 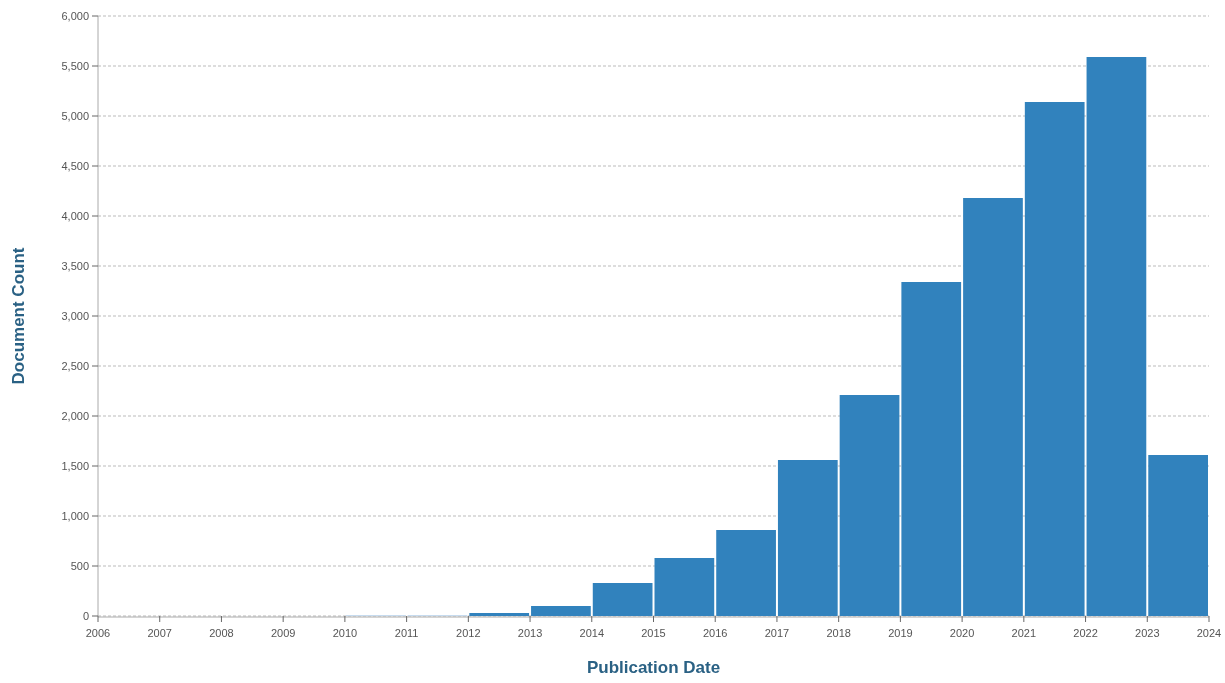 What do you see at coordinates (75, 165) in the screenshot?
I see `y-tick-label: 4,500` at bounding box center [75, 165].